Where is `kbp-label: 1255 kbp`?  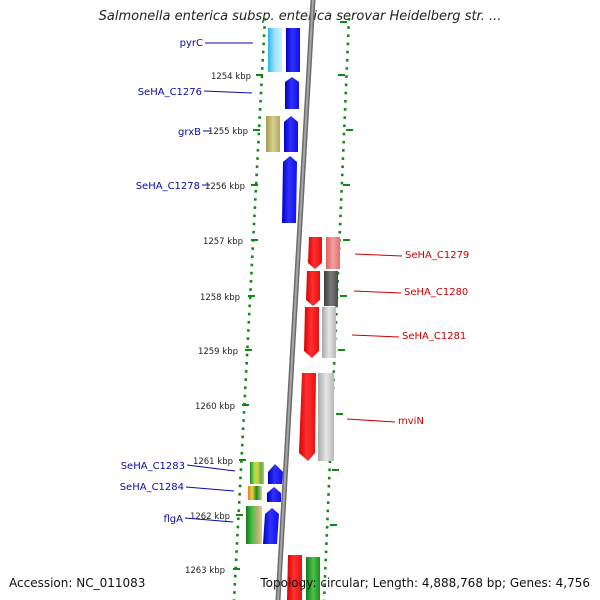 kbp-label: 1255 kbp is located at coordinates (228, 132).